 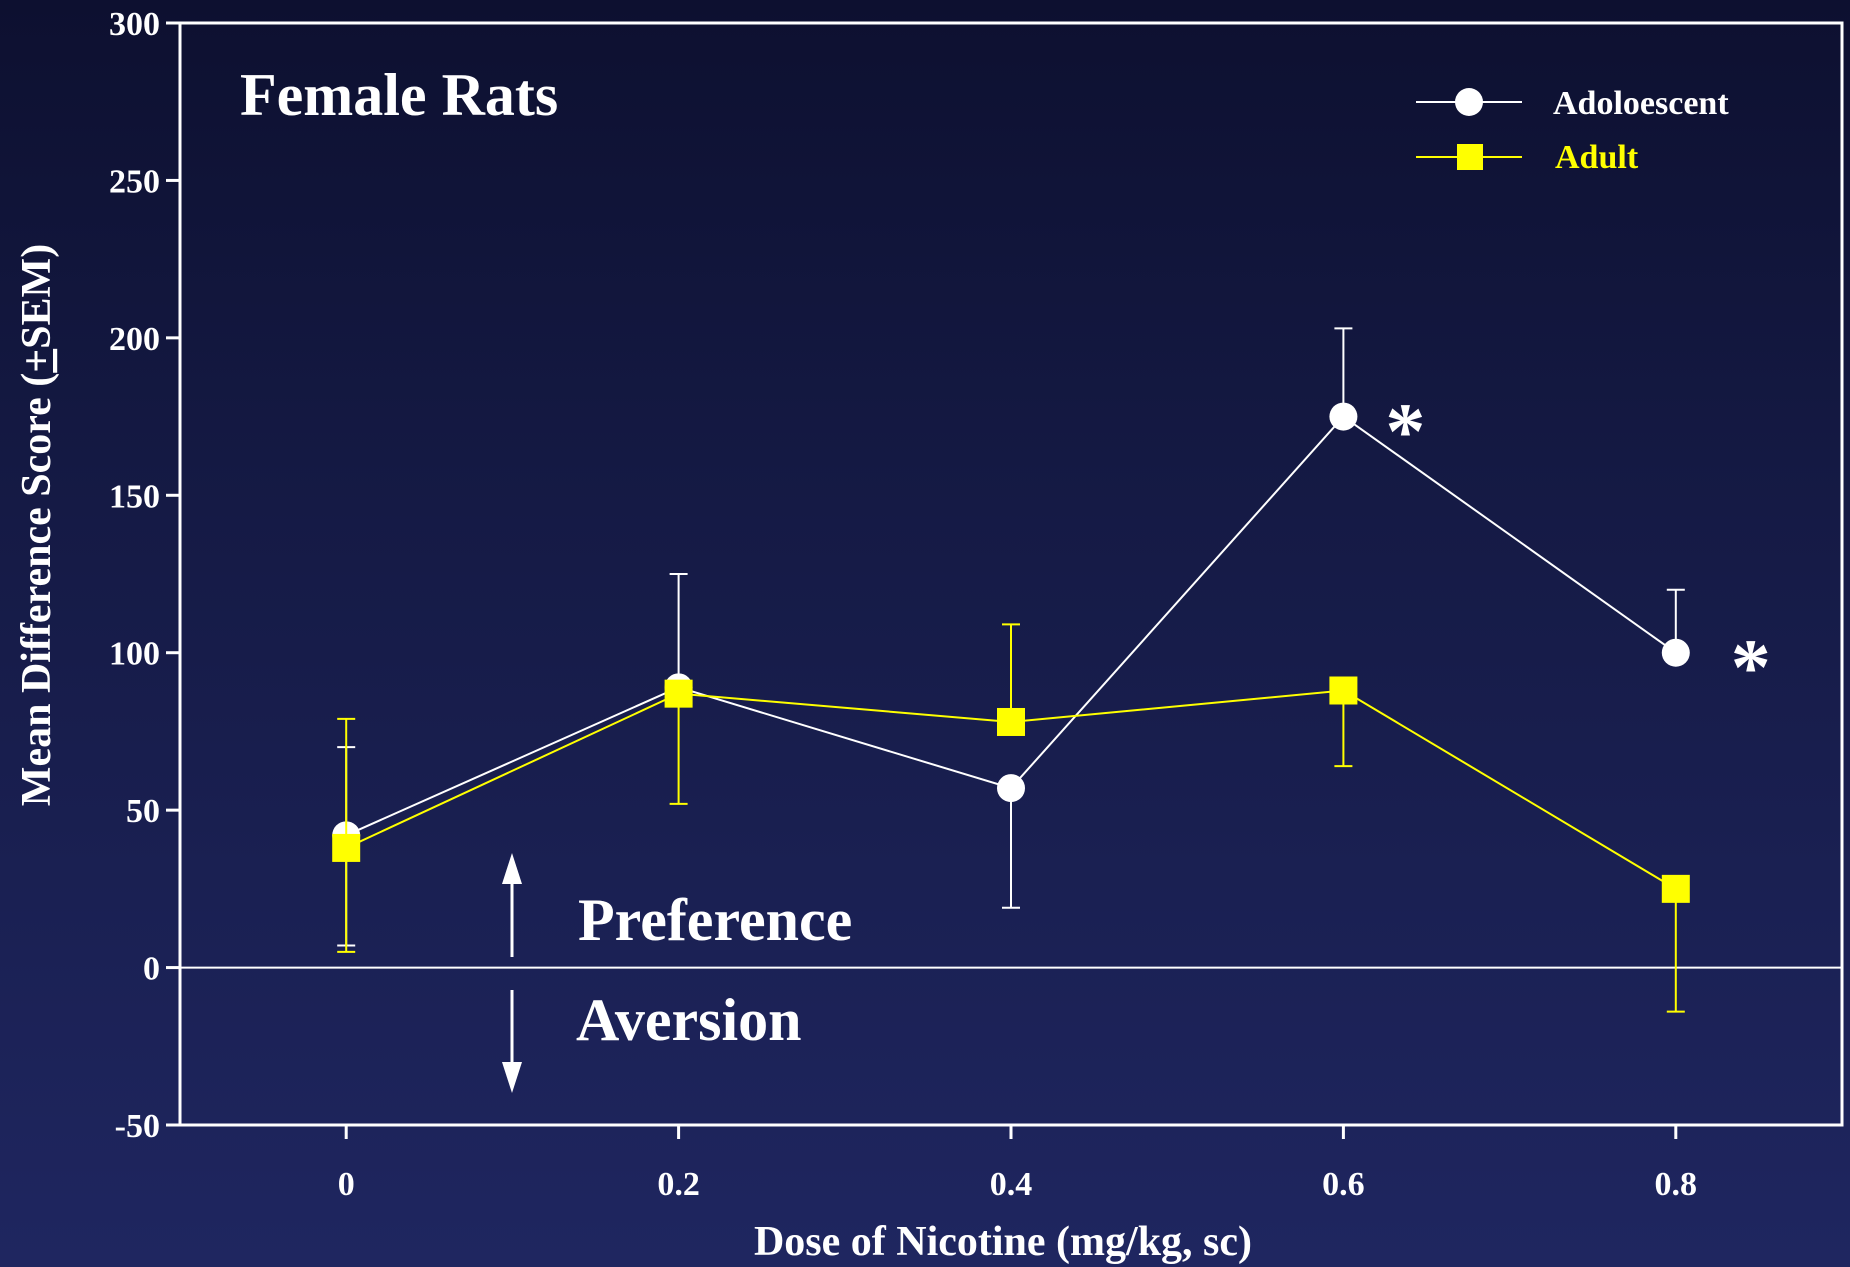 What do you see at coordinates (1343, 1184) in the screenshot?
I see `x-tick-label: 0.6` at bounding box center [1343, 1184].